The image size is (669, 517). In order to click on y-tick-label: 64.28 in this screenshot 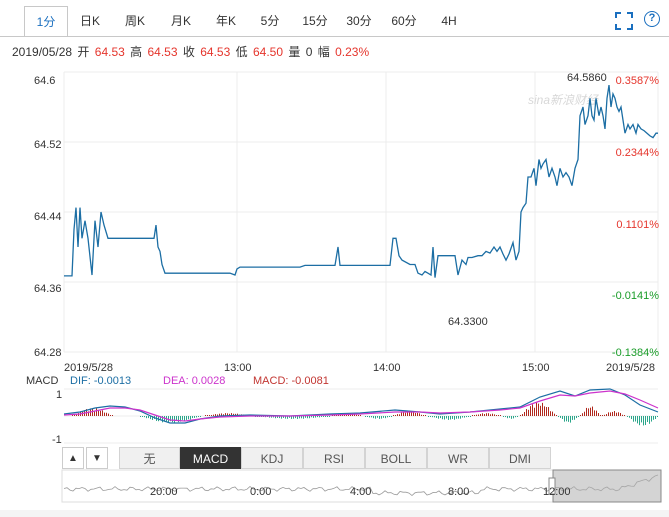, I will do `click(48, 353)`.